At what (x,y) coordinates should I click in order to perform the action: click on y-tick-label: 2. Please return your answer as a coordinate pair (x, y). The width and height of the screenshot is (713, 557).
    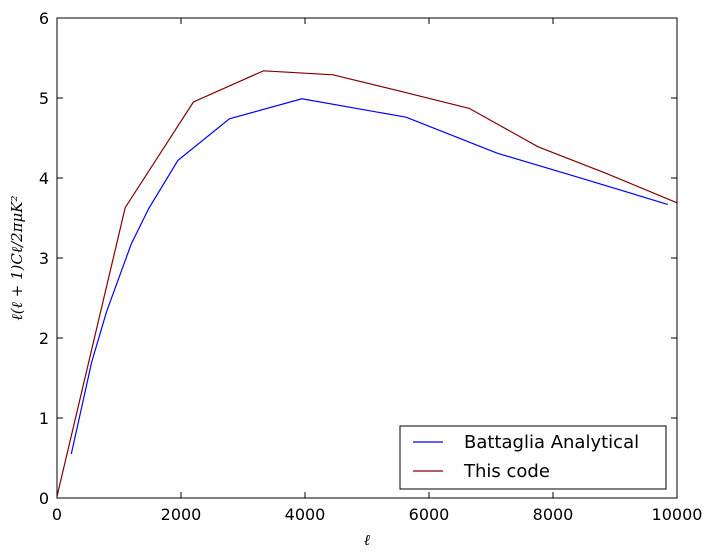
    Looking at the image, I should click on (44, 338).